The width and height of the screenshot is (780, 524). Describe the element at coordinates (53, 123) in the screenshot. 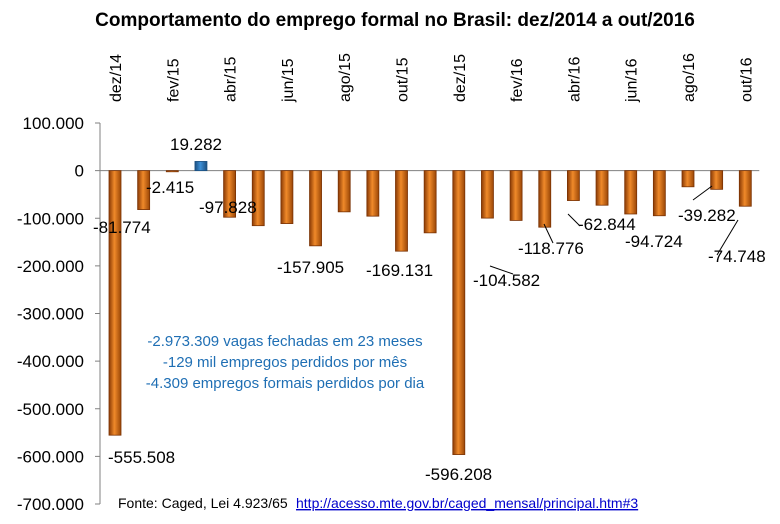

I see `y-tick-label: 100.000` at that location.